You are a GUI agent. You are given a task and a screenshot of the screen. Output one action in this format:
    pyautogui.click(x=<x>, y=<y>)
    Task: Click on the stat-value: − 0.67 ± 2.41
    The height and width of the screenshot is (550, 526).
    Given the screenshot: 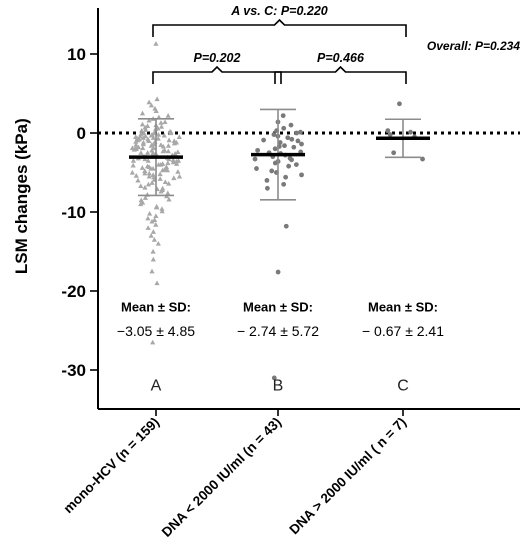 What is the action you would take?
    pyautogui.click(x=403, y=331)
    